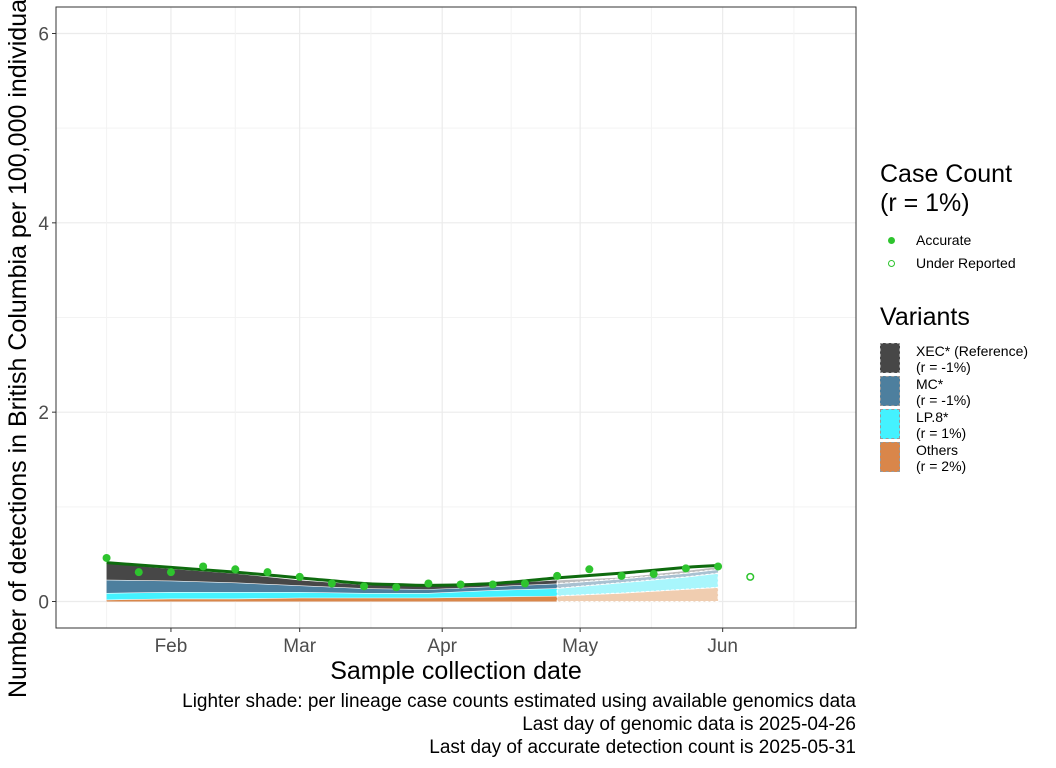  Describe the element at coordinates (580, 646) in the screenshot. I see `x-tick-label: May` at that location.